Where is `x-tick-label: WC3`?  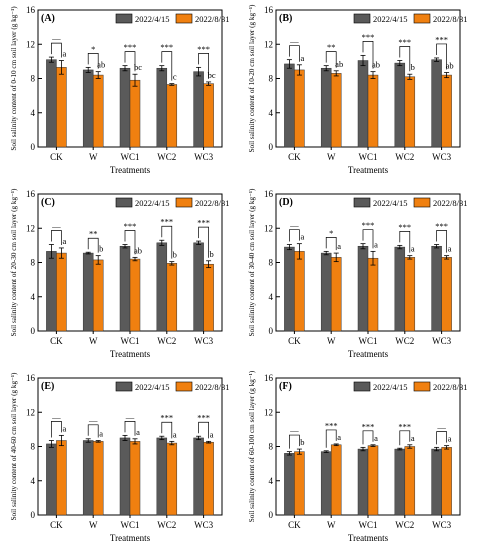
x-tick-label: WC3 is located at coordinates (441, 157).